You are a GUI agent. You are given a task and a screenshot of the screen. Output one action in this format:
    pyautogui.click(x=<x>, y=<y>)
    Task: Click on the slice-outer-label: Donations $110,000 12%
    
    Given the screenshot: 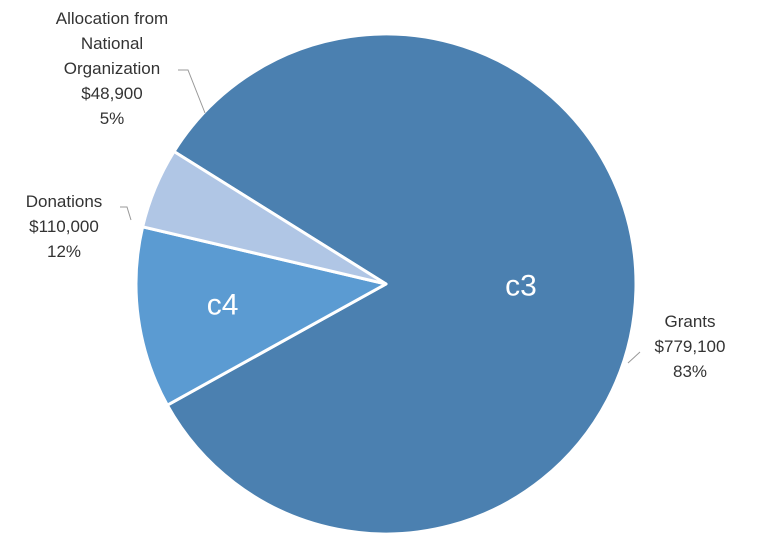 What is the action you would take?
    pyautogui.click(x=64, y=226)
    